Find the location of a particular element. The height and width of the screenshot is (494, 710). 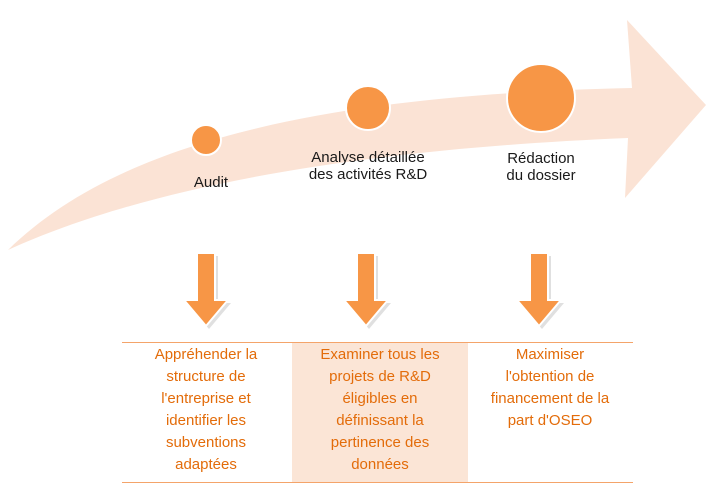

table-bottom-line is located at coordinates (377, 482).